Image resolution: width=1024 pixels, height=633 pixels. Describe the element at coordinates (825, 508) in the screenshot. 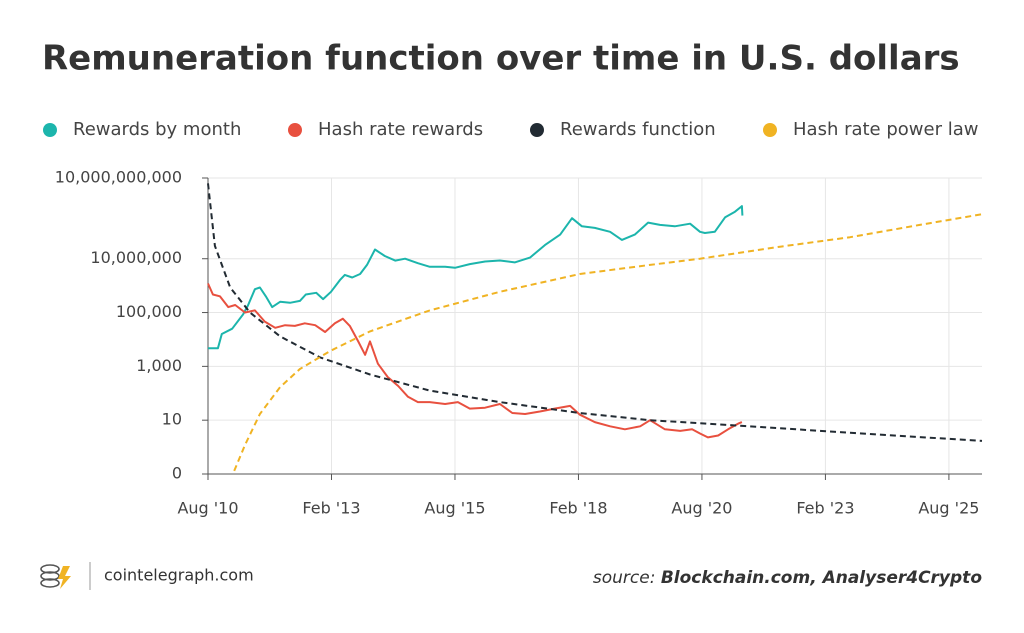

I see `x-tick-label: Feb '23` at that location.